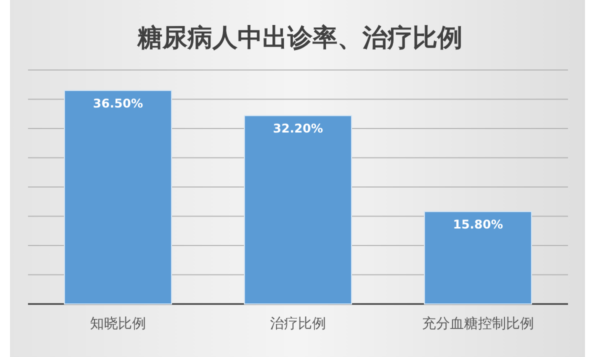 The height and width of the screenshot is (357, 600). What do you see at coordinates (299, 37) in the screenshot?
I see `chart-title: 糖尿病人中出诊率、治疗比例` at bounding box center [299, 37].